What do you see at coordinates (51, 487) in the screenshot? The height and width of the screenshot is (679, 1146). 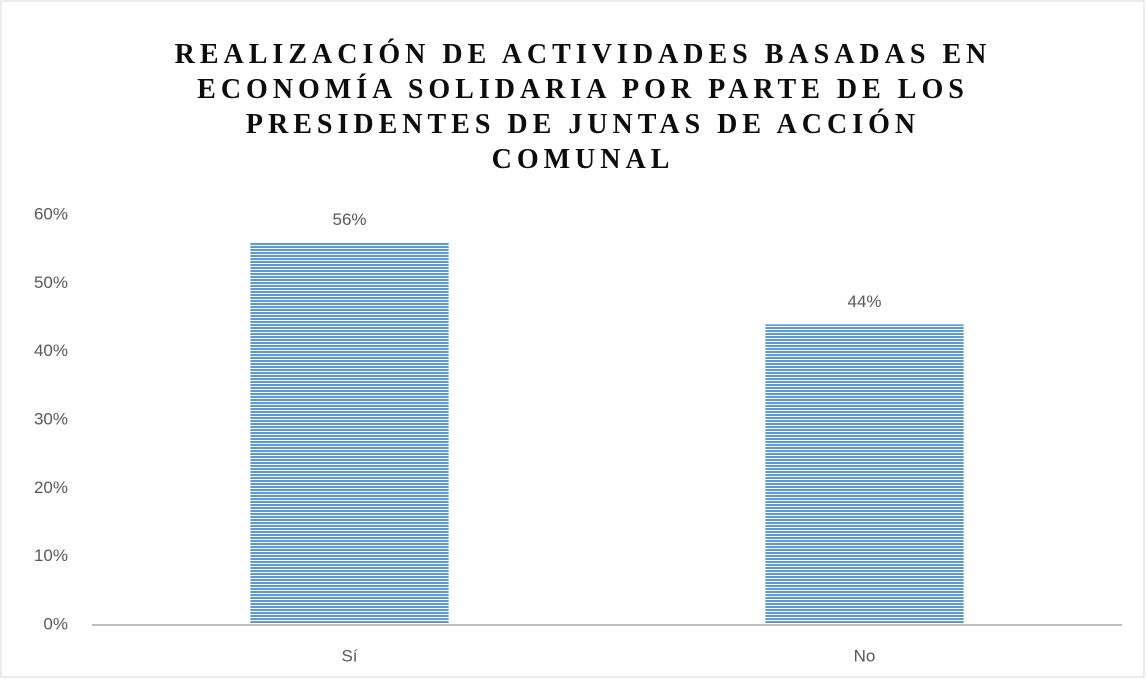 I see `y-tick-label: 20%` at bounding box center [51, 487].